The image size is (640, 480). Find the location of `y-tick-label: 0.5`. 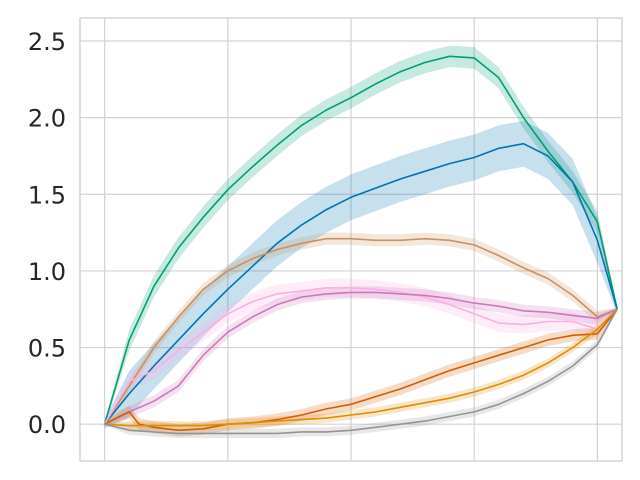

y-tick-label: 0.5 is located at coordinates (47, 349).